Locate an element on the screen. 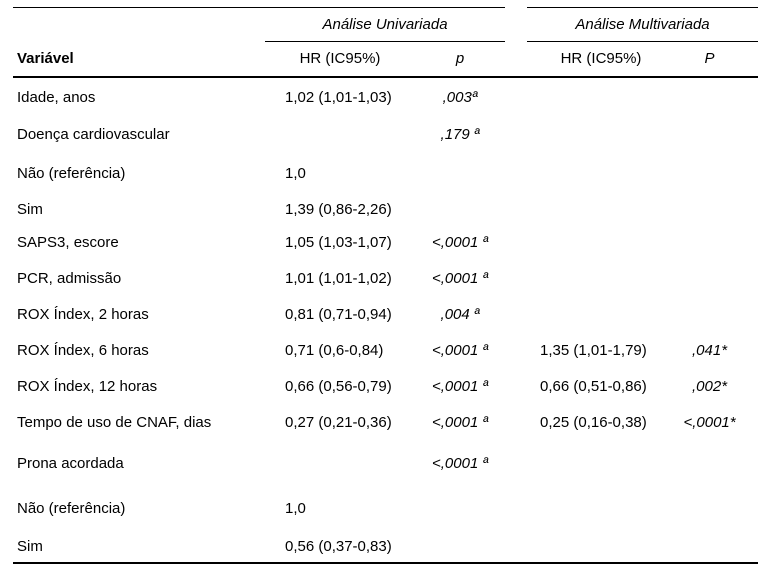 The height and width of the screenshot is (584, 758). cell-uni-hr: 1,39 (0,86-2,26) is located at coordinates (338, 209).